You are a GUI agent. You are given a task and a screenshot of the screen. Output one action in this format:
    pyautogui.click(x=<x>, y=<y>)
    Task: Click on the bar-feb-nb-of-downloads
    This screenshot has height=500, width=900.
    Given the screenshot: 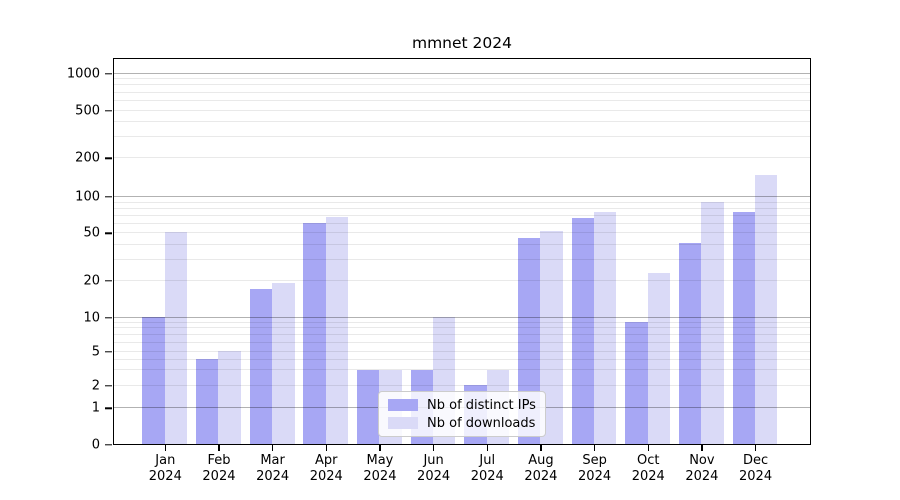 What is the action you would take?
    pyautogui.click(x=229, y=397)
    